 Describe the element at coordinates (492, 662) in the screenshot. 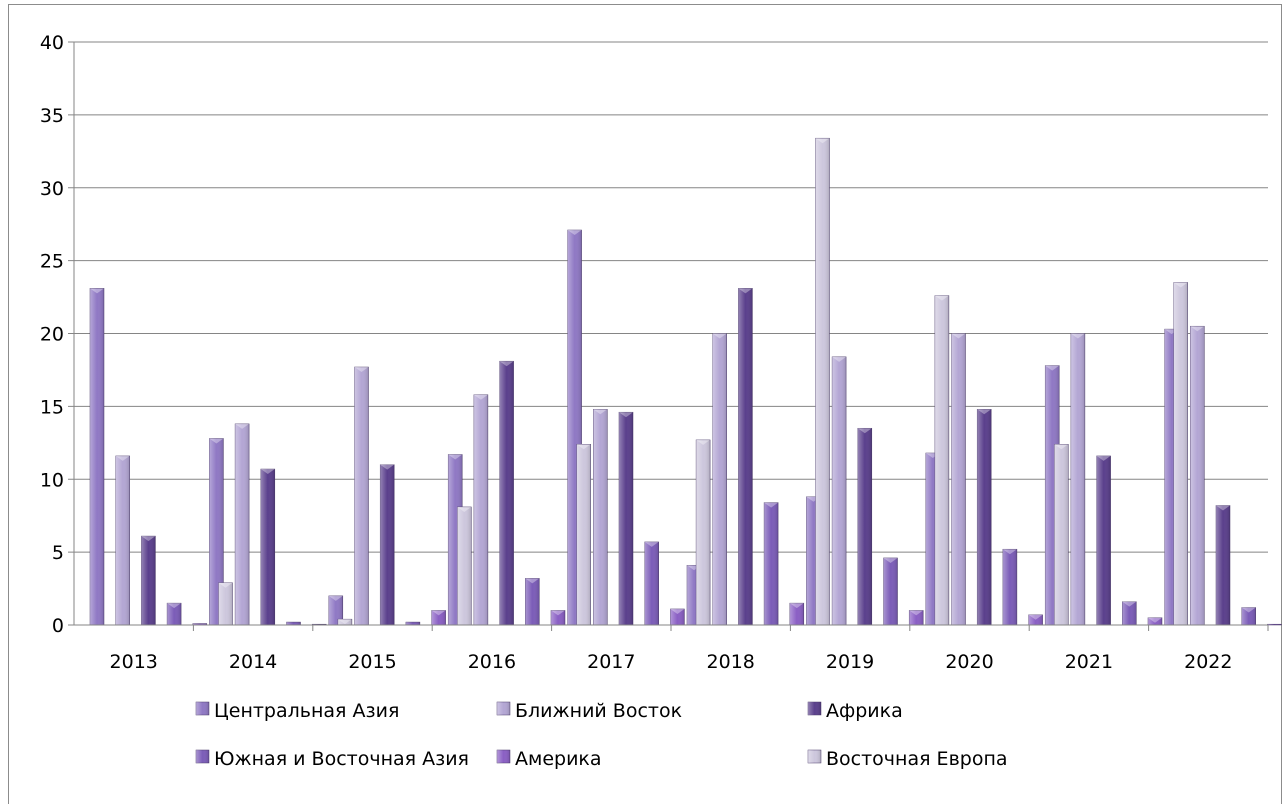

I see `x-tick-label: 2016` at that location.